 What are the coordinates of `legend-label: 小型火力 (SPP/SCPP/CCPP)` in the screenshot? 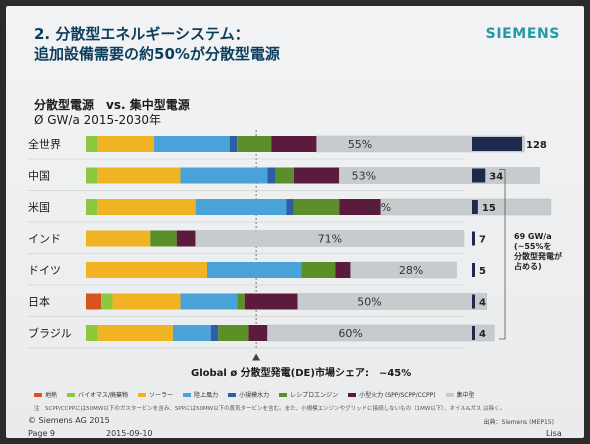 It's located at (397, 395).